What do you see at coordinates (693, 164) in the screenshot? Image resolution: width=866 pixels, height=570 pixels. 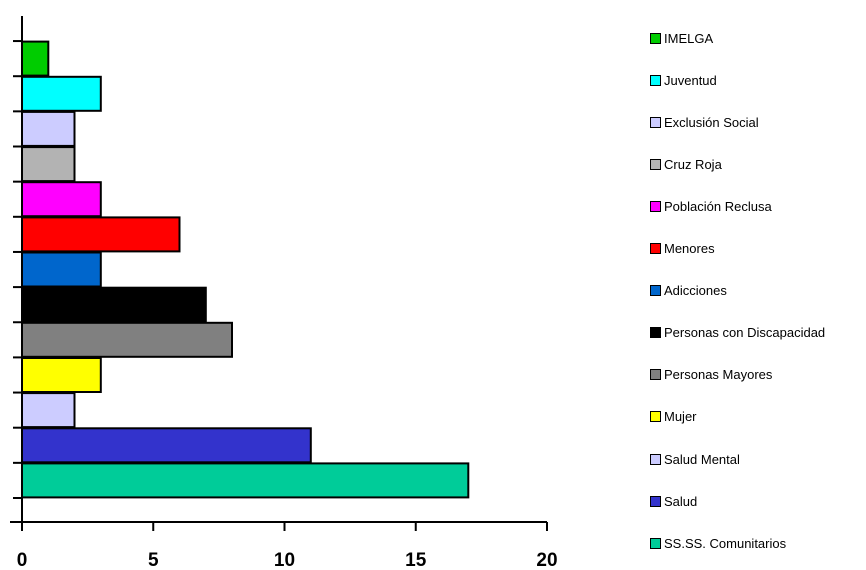 I see `legend-label: Cruz Roja` at bounding box center [693, 164].